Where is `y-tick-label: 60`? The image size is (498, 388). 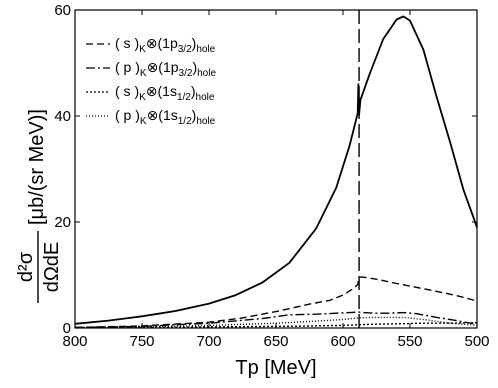
y-tick-label: 60 is located at coordinates (62, 10).